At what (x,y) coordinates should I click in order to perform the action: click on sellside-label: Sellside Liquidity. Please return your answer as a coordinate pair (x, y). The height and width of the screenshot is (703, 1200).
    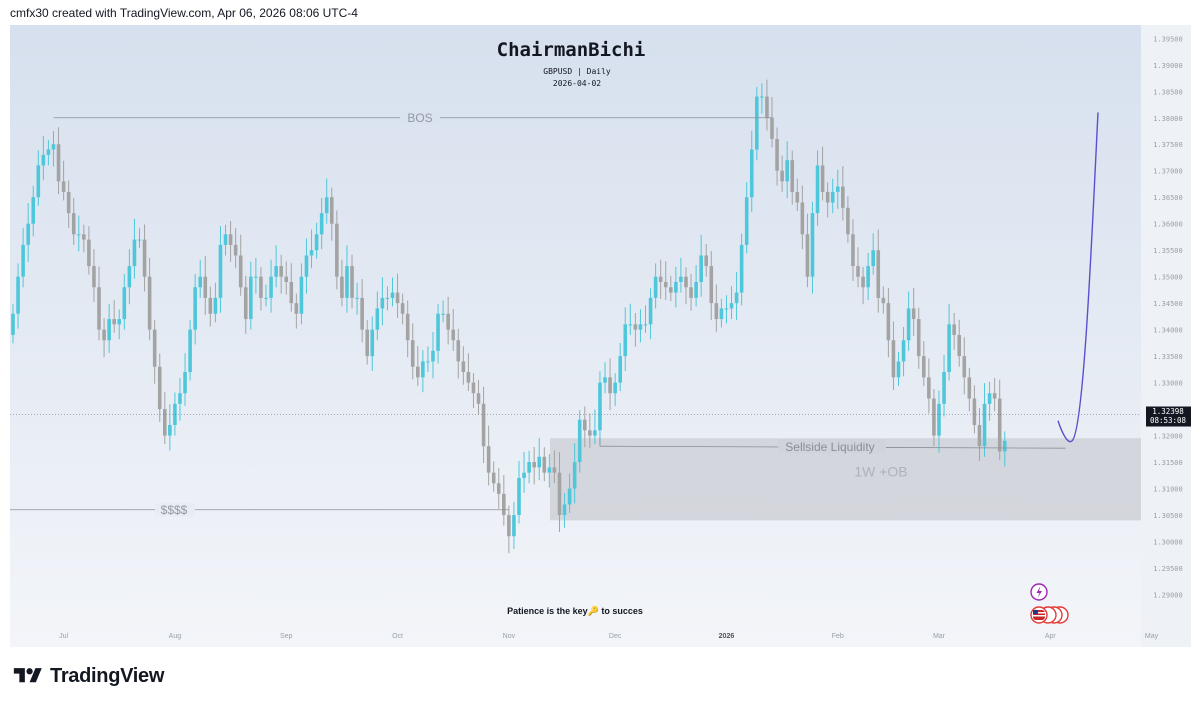
    Looking at the image, I should click on (829, 447).